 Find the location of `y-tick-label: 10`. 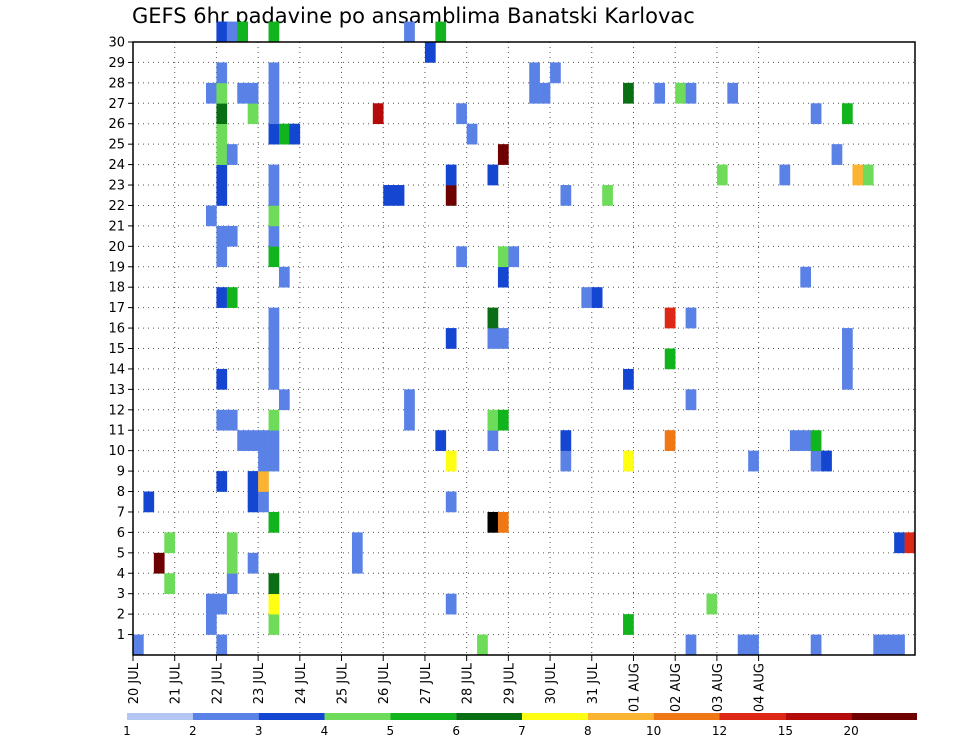

y-tick-label: 10 is located at coordinates (116, 451).